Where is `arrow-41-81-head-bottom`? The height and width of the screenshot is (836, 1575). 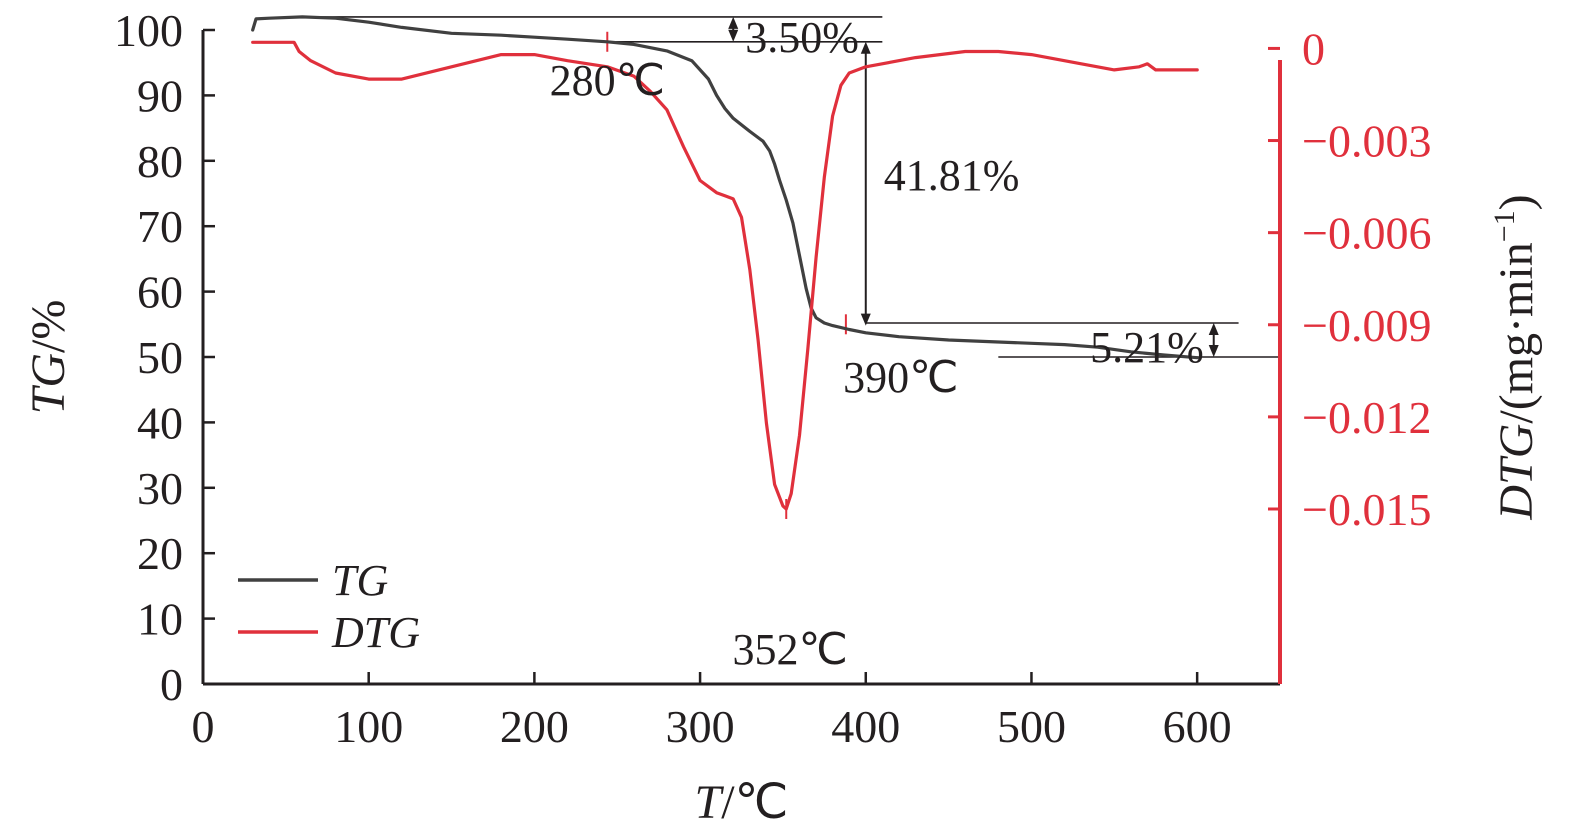
arrow-41-81-head-bottom is located at coordinates (865, 319).